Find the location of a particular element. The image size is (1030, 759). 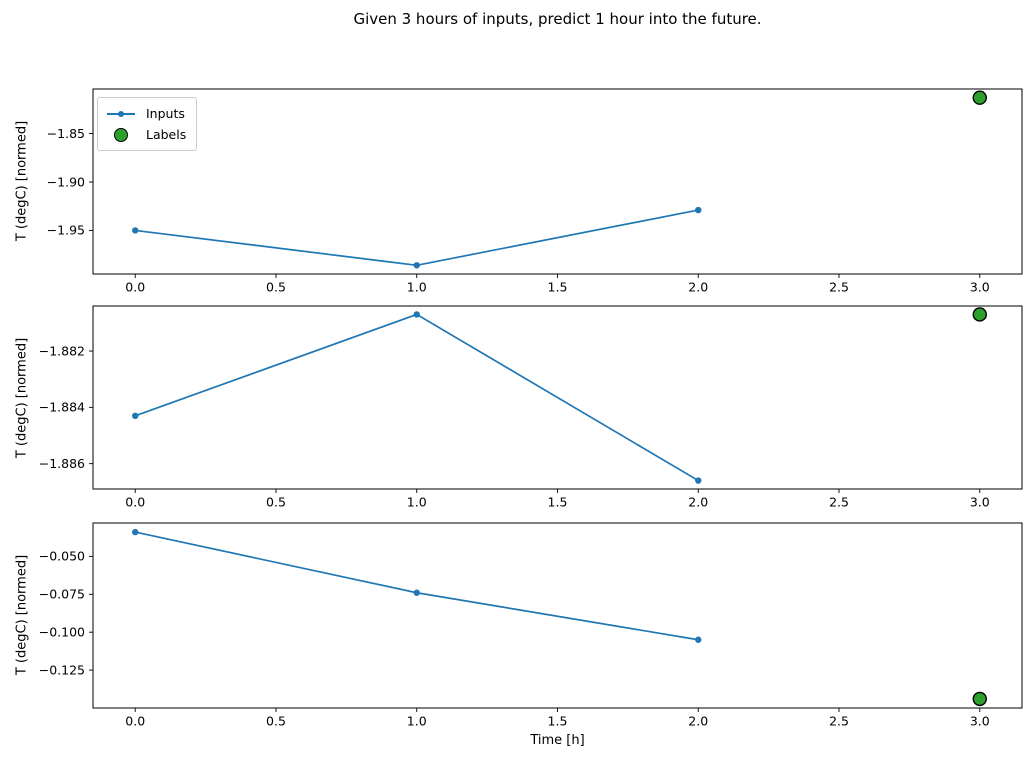

legend: Inputs Labels is located at coordinates (147, 124).